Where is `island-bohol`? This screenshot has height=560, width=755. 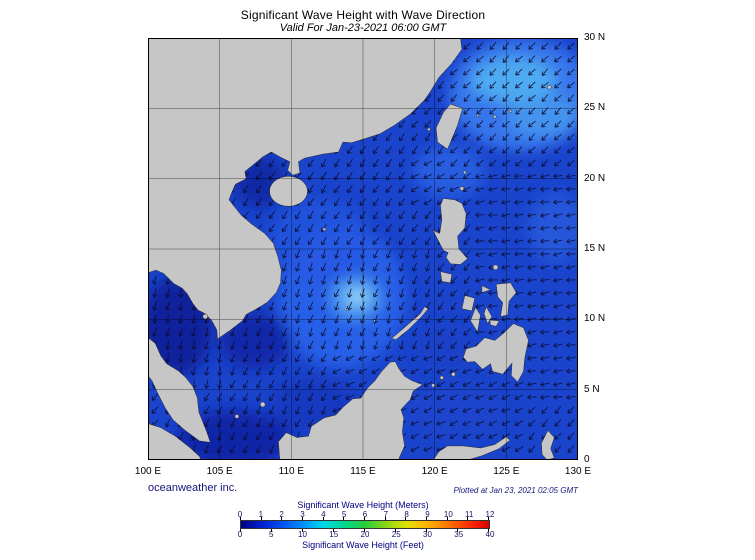 island-bohol is located at coordinates (494, 323).